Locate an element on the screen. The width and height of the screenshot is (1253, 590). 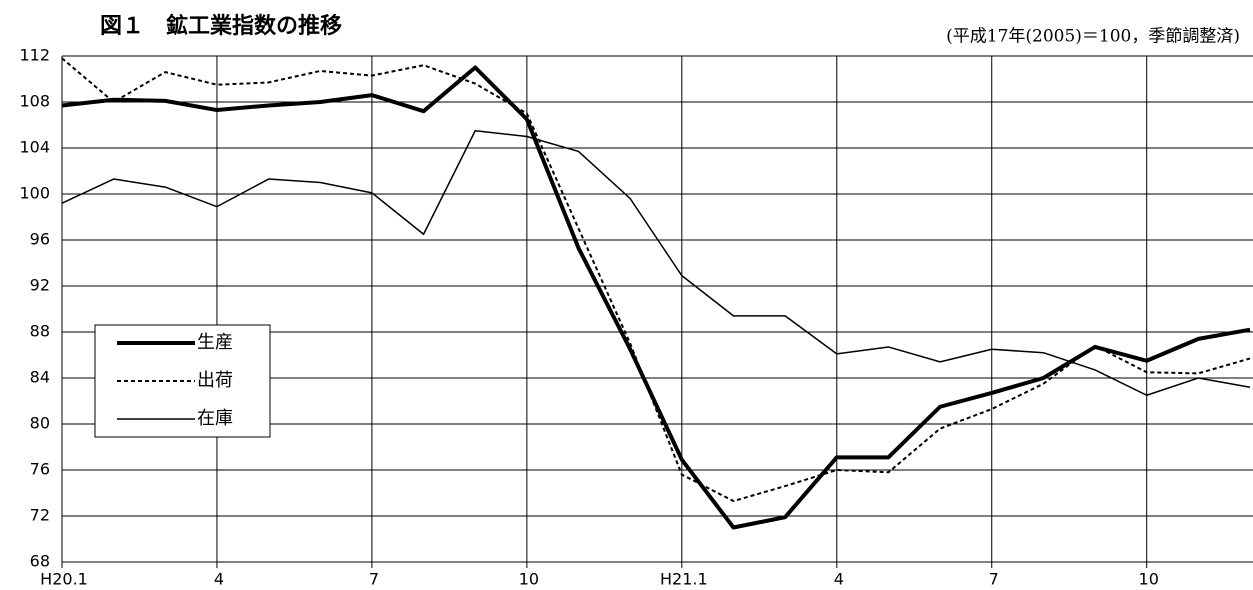
y-tick-label: 88 is located at coordinates (40, 331).